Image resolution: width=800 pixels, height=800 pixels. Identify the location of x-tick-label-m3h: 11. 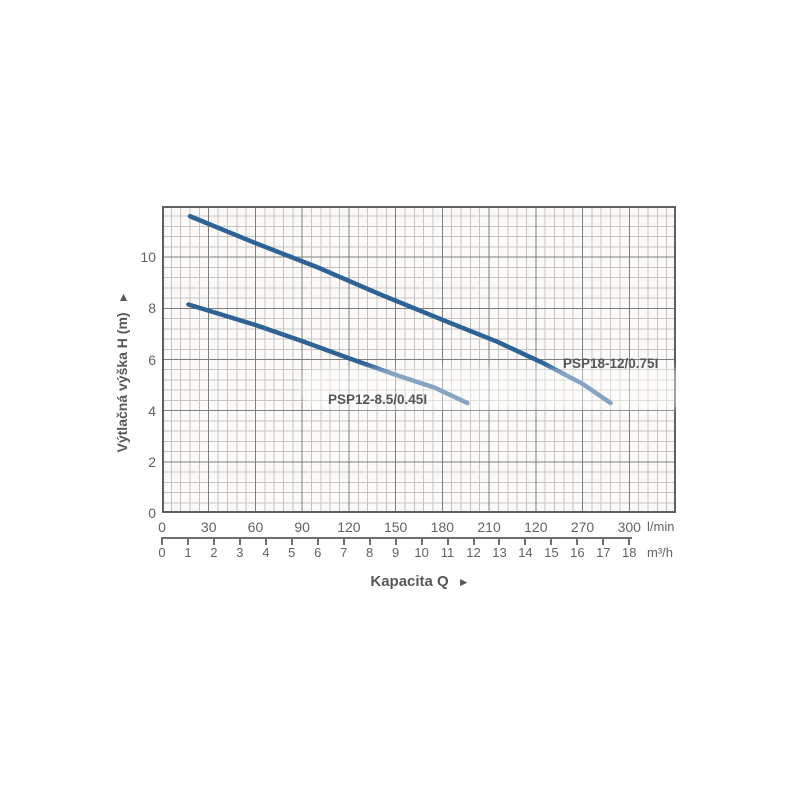
(447, 552).